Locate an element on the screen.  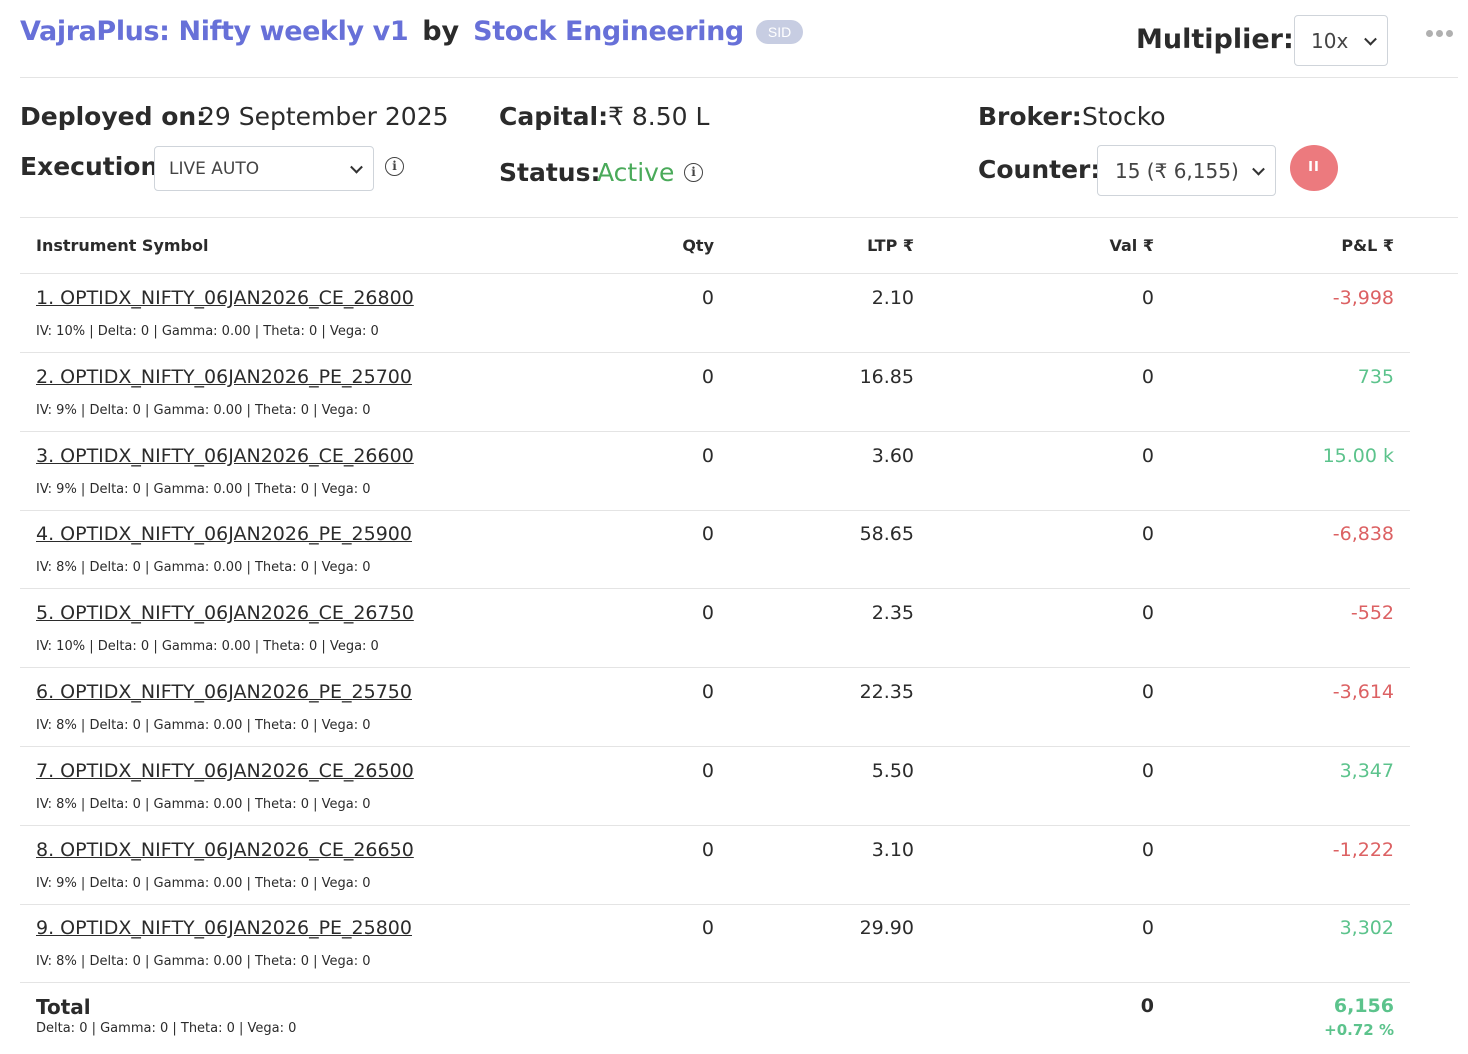
pnl-cell: 3,302 is located at coordinates (1366, 928).